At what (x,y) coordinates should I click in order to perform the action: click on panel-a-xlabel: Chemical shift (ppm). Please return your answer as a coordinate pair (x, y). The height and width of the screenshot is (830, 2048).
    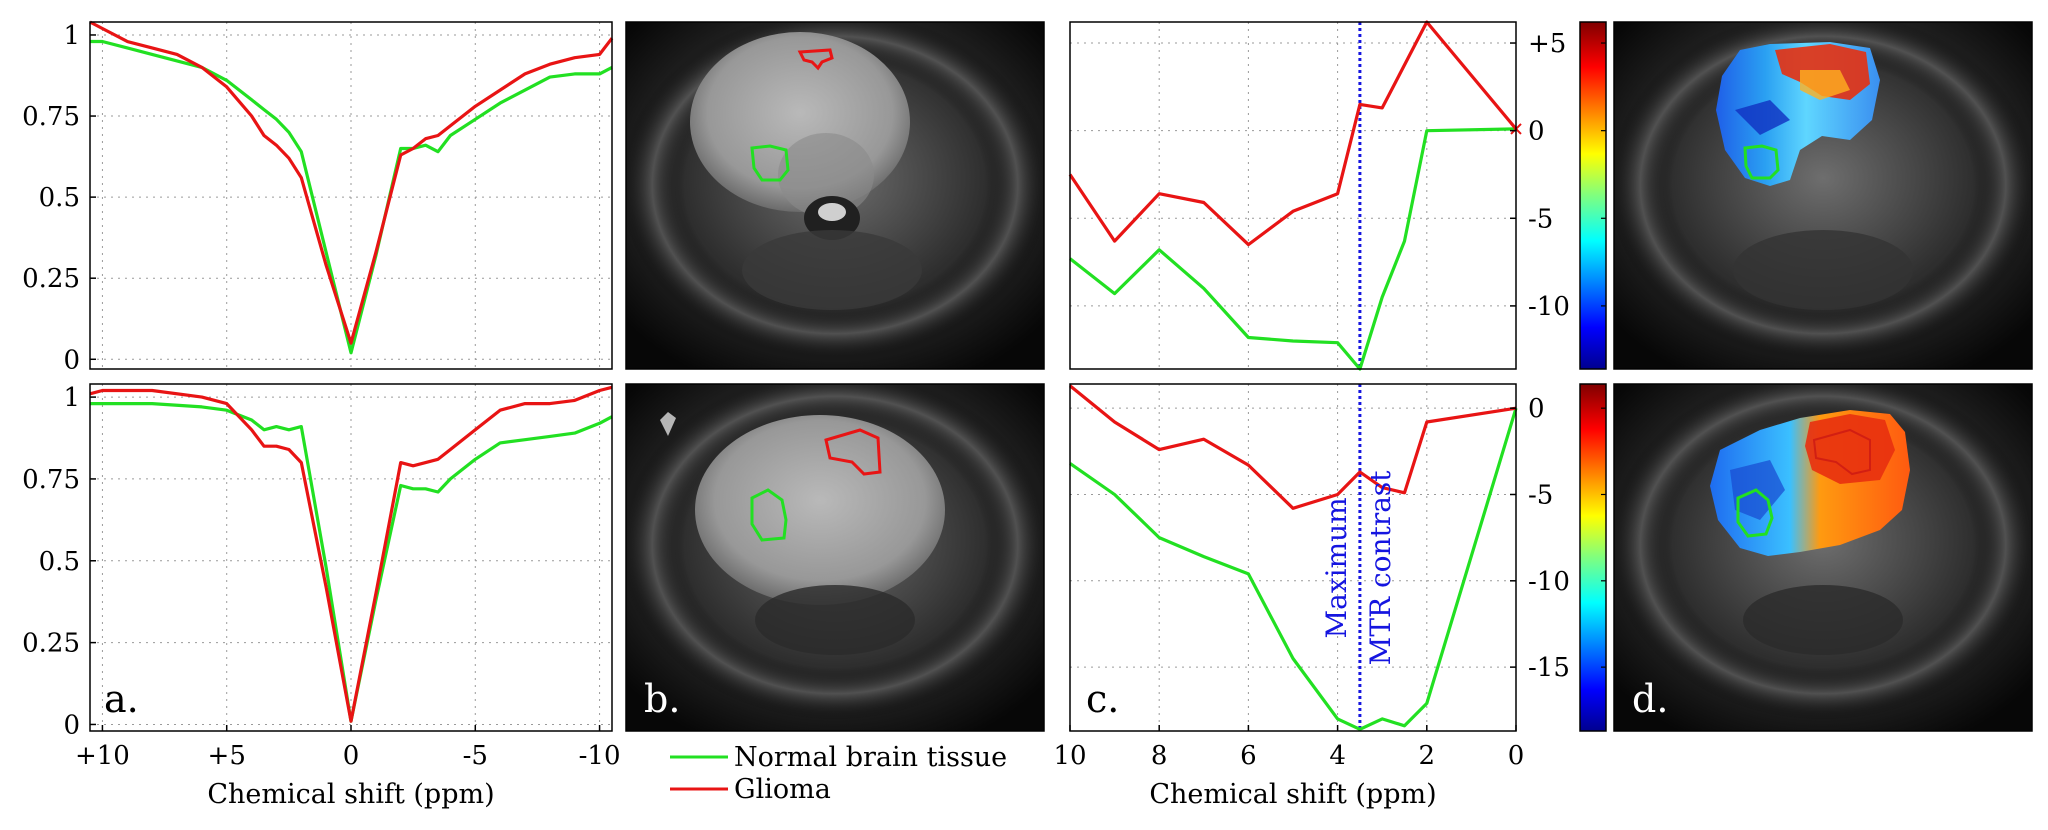
    Looking at the image, I should click on (350, 794).